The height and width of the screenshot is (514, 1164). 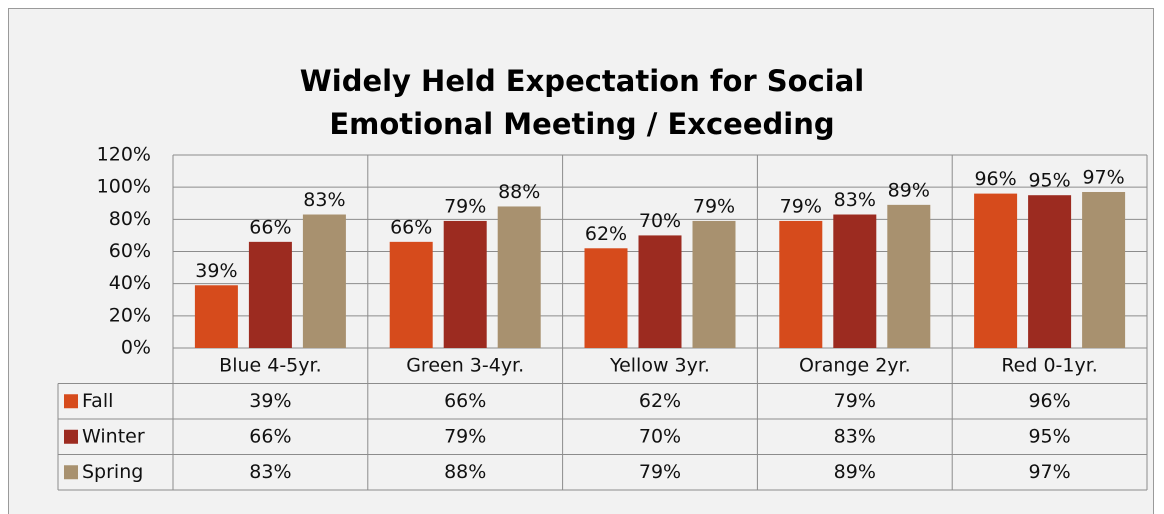 I want to click on y-tick-label: 100%, so click(x=124, y=187).